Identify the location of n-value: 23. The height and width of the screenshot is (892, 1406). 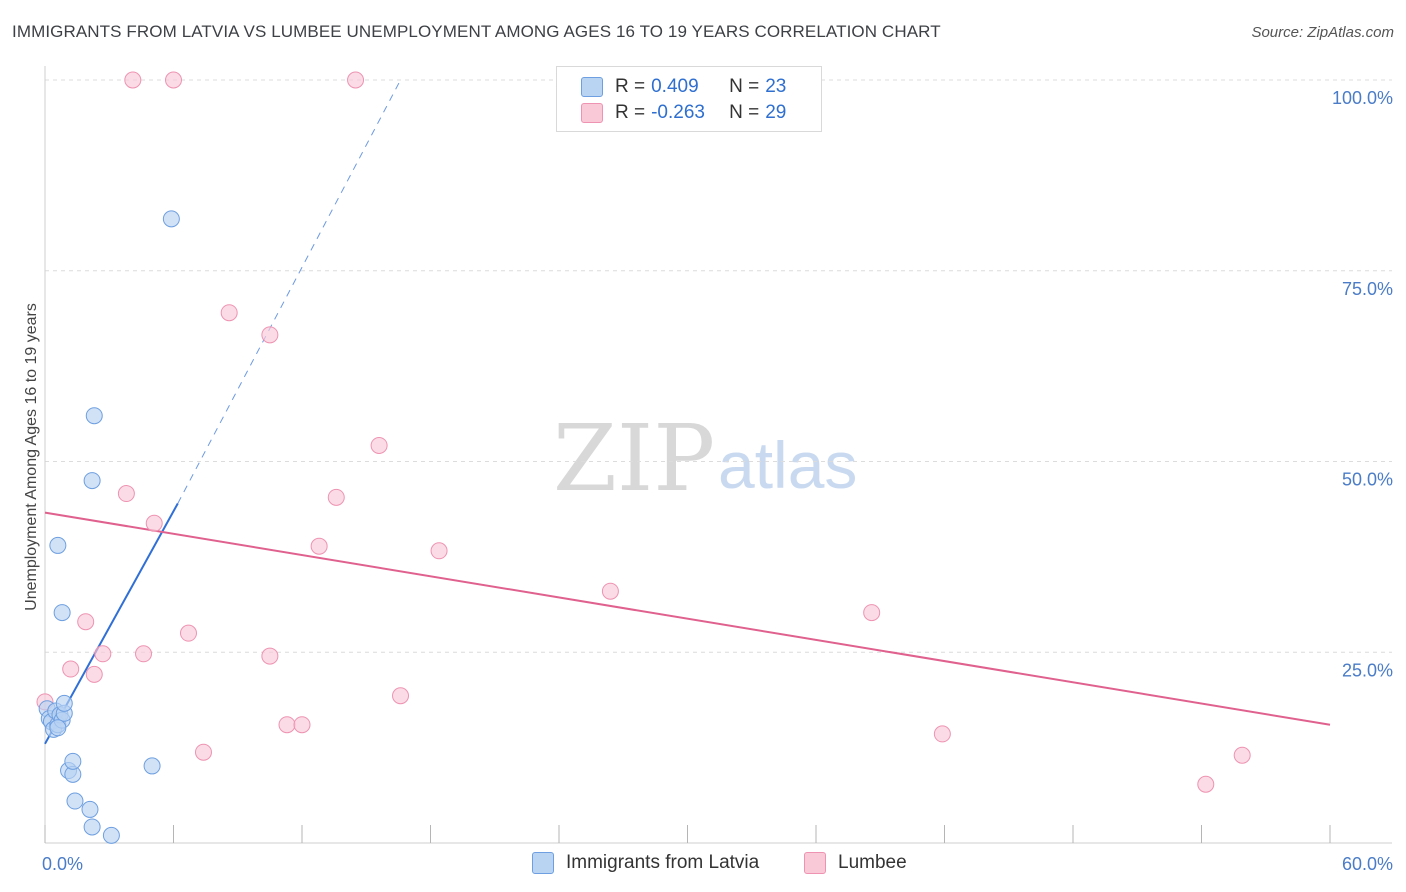
(776, 86).